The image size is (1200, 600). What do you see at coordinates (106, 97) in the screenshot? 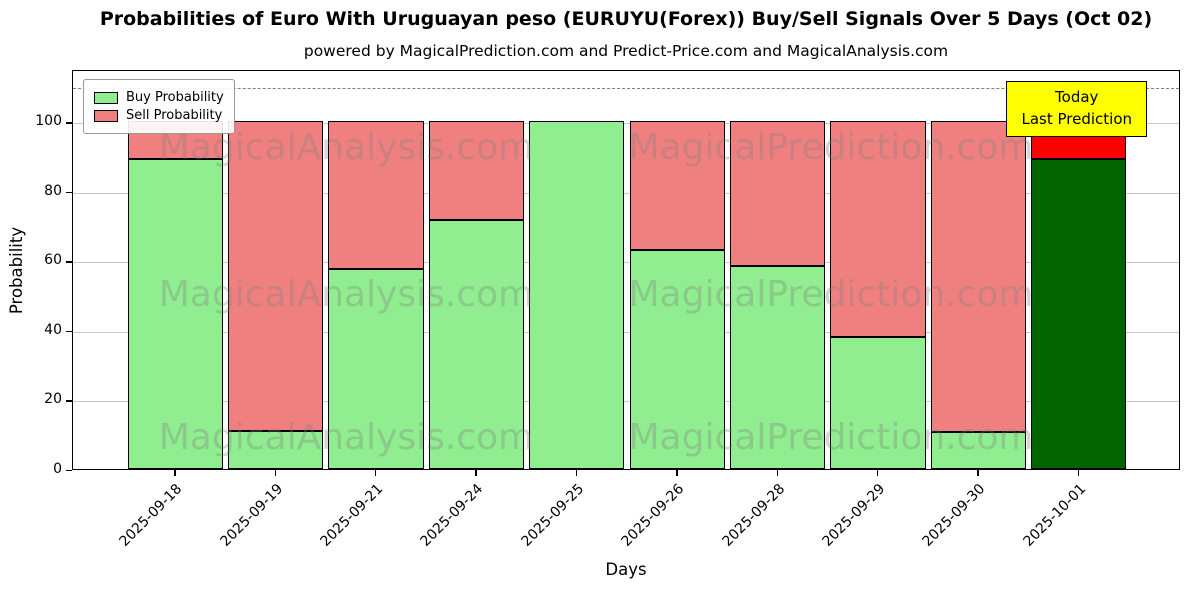
I see `buy-swatch` at bounding box center [106, 97].